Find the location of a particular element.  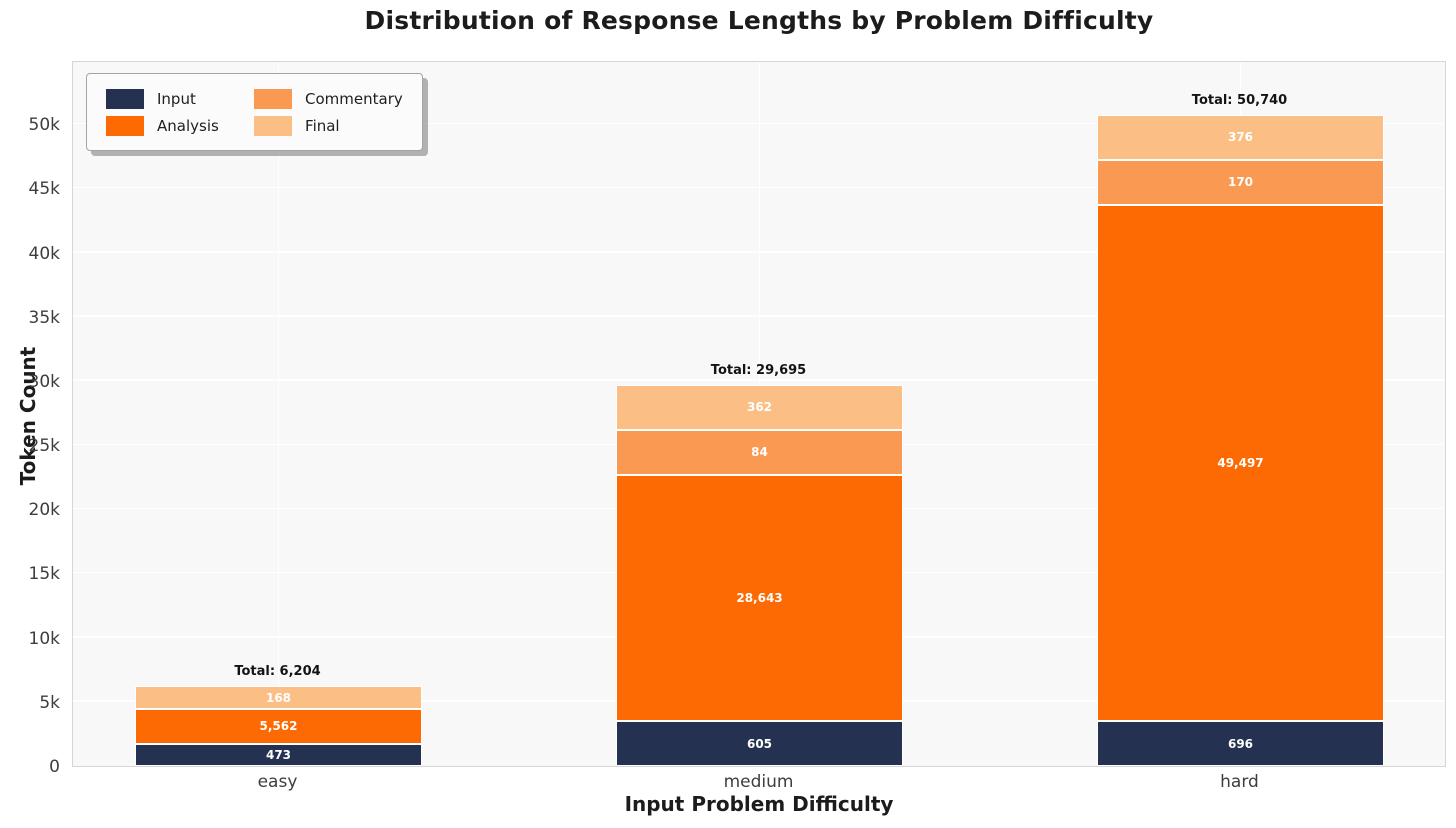

bar-segment-value: 28,643 is located at coordinates (759, 597).